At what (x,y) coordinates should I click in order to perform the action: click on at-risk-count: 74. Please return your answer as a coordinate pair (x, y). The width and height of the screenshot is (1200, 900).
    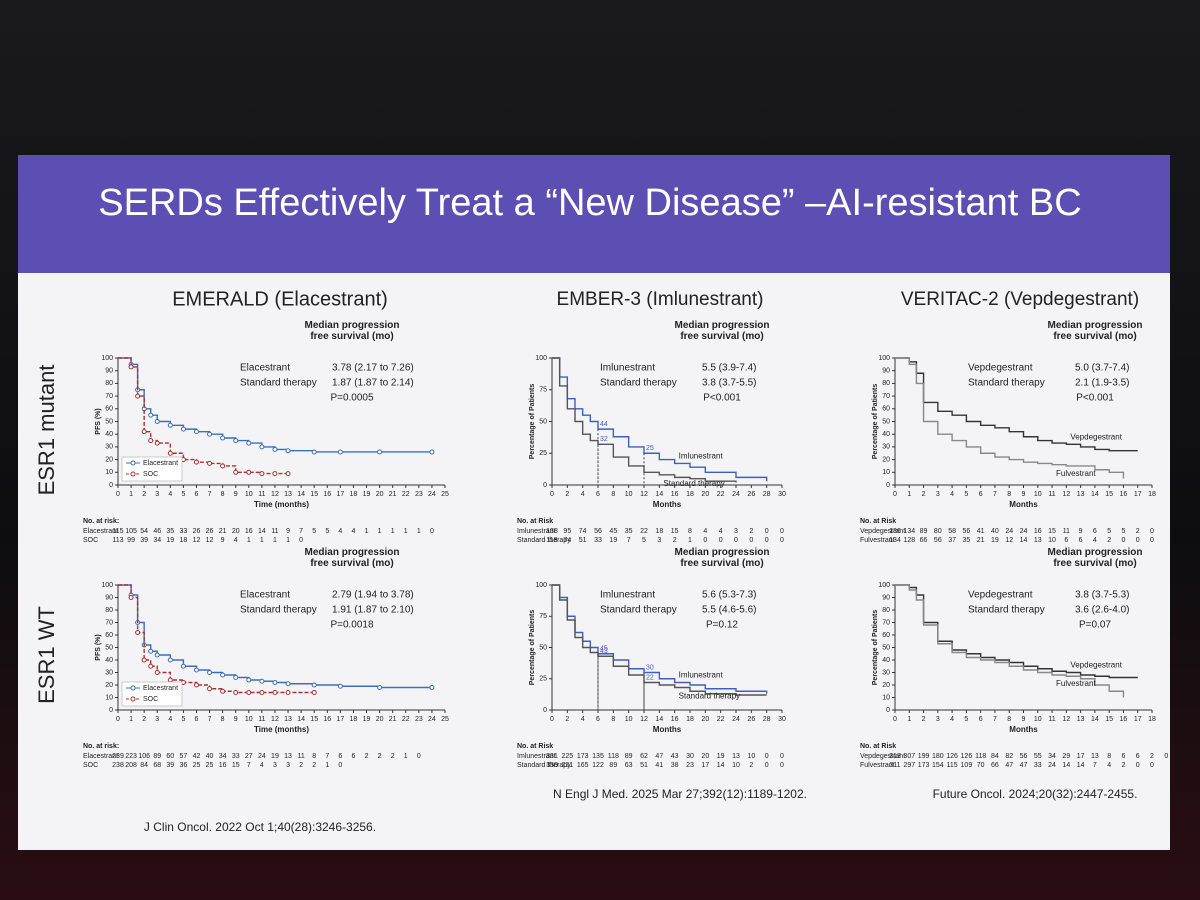
    Looking at the image, I should click on (583, 531).